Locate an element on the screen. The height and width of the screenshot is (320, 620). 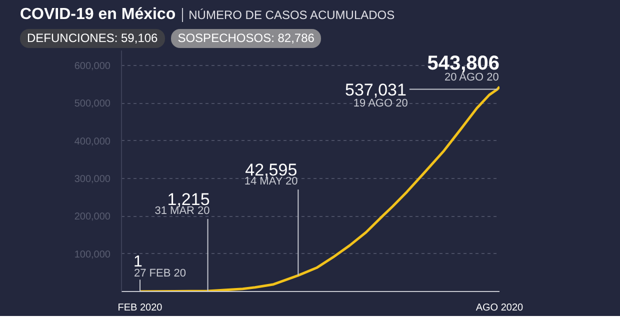
chart-title: COVID-19 en México is located at coordinates (98, 14).